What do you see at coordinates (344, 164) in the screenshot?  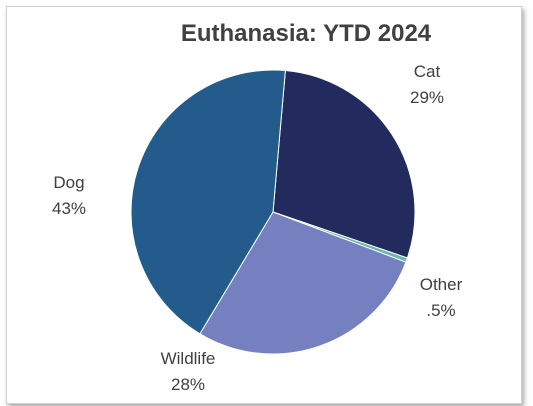 I see `pie-slice-cat` at bounding box center [344, 164].